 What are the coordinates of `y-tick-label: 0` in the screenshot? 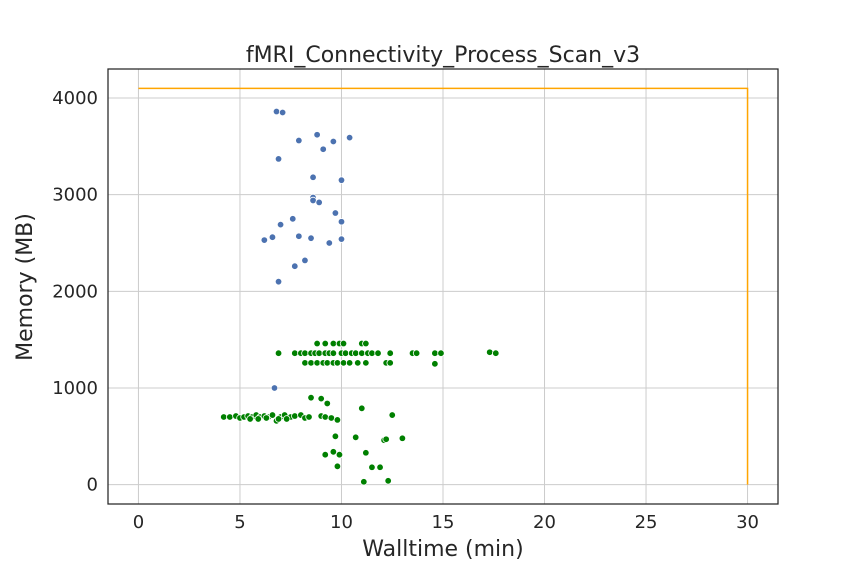 It's located at (92, 485).